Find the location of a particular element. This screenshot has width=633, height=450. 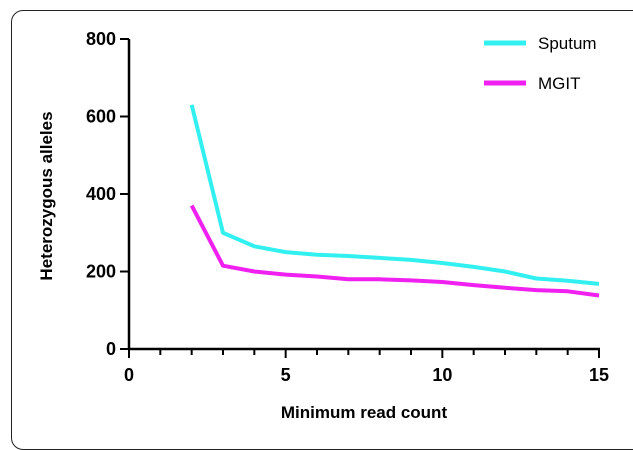

series-line-mgit is located at coordinates (394, 251).